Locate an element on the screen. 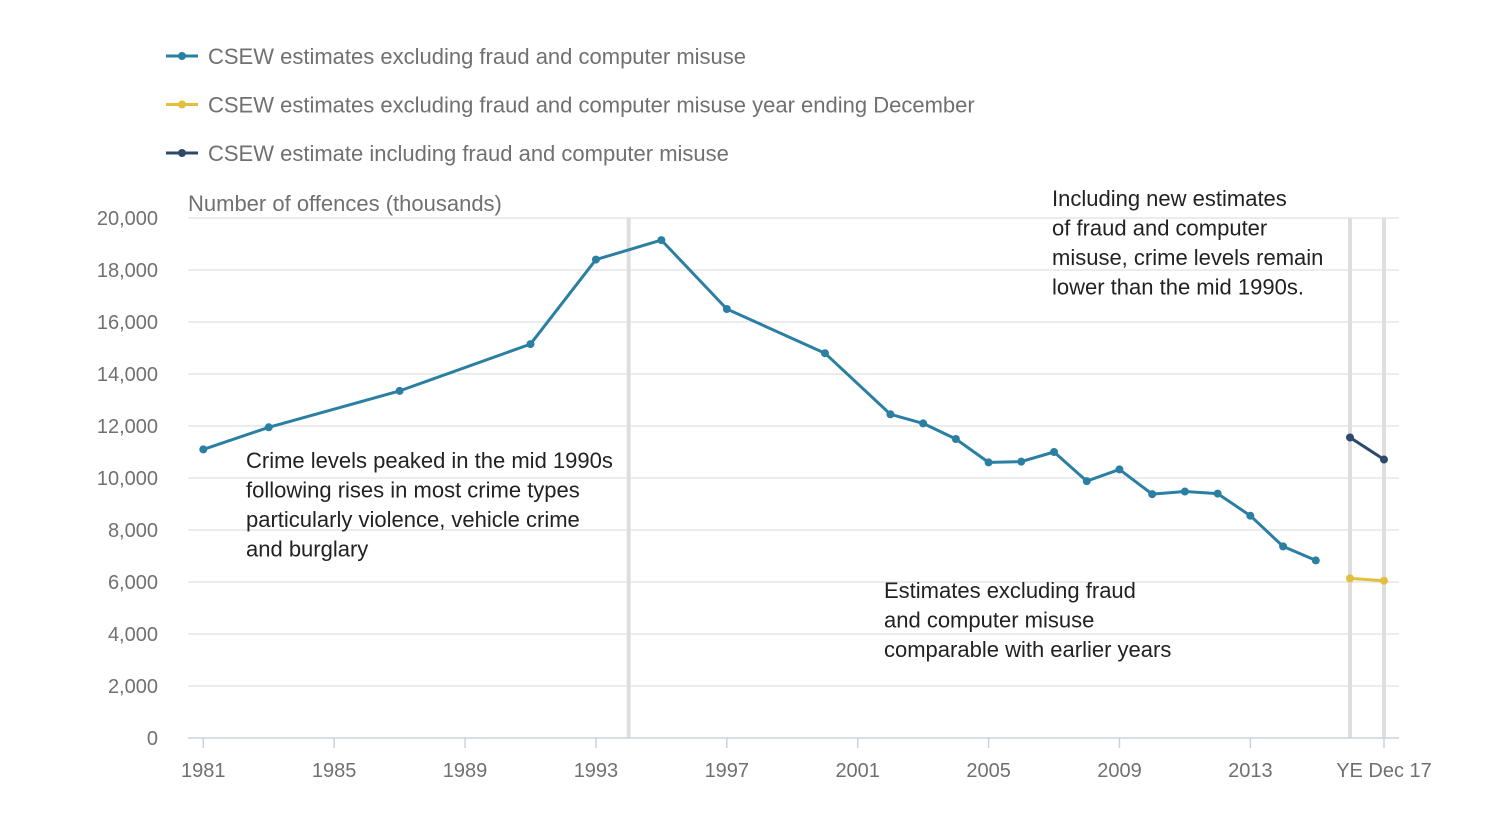  x-tick-label: 2013 is located at coordinates (1250, 771).